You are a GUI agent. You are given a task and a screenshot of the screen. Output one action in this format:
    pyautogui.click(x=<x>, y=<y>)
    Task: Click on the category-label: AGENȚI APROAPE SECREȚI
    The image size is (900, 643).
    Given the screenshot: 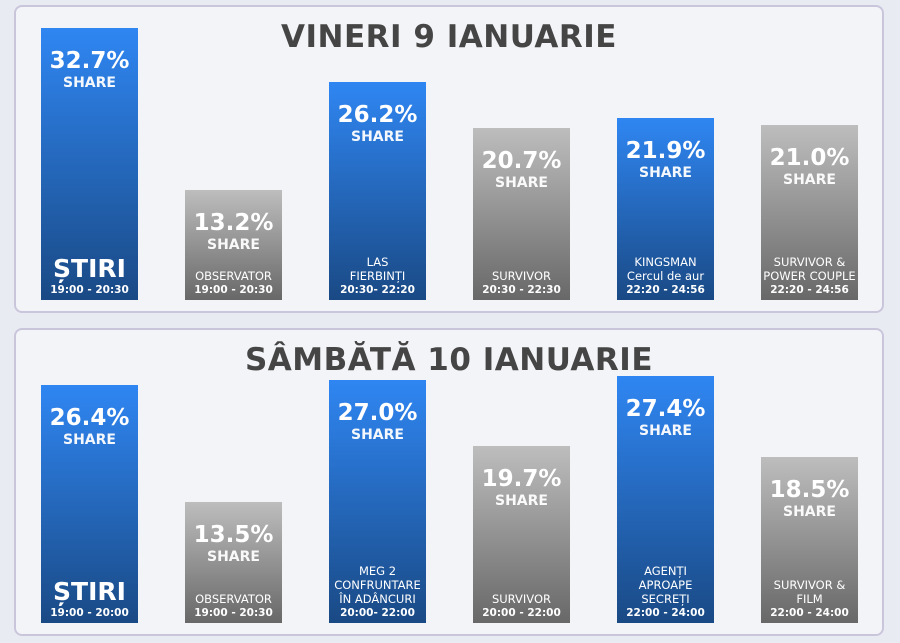 What is the action you would take?
    pyautogui.click(x=665, y=585)
    